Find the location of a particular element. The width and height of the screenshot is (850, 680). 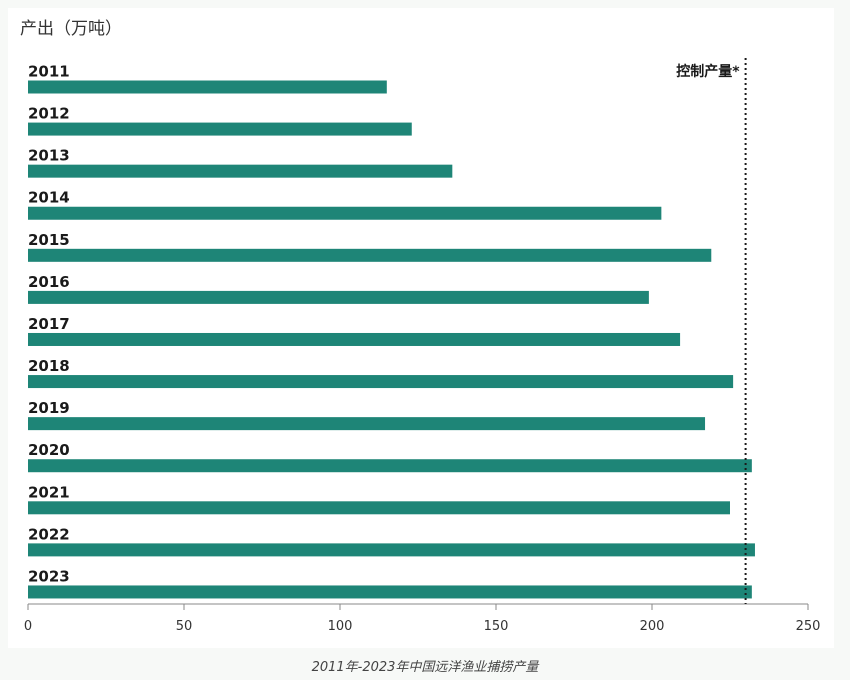

category-label-2012: 2012 is located at coordinates (49, 114).